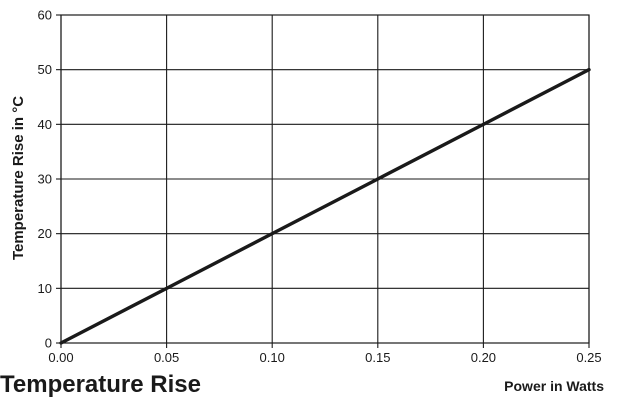  I want to click on x-tick-label: 0.10, so click(272, 357).